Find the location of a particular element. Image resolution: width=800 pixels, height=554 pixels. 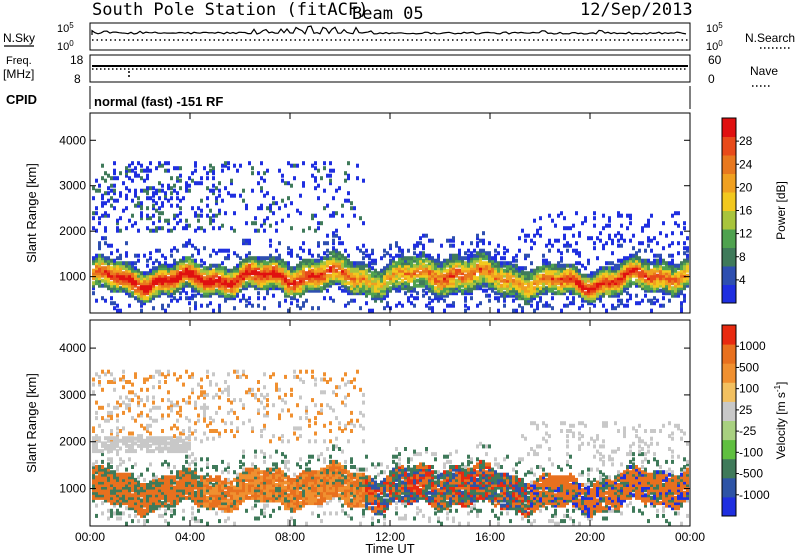

cpid-text: normal (fast) -151 RF is located at coordinates (158, 101).